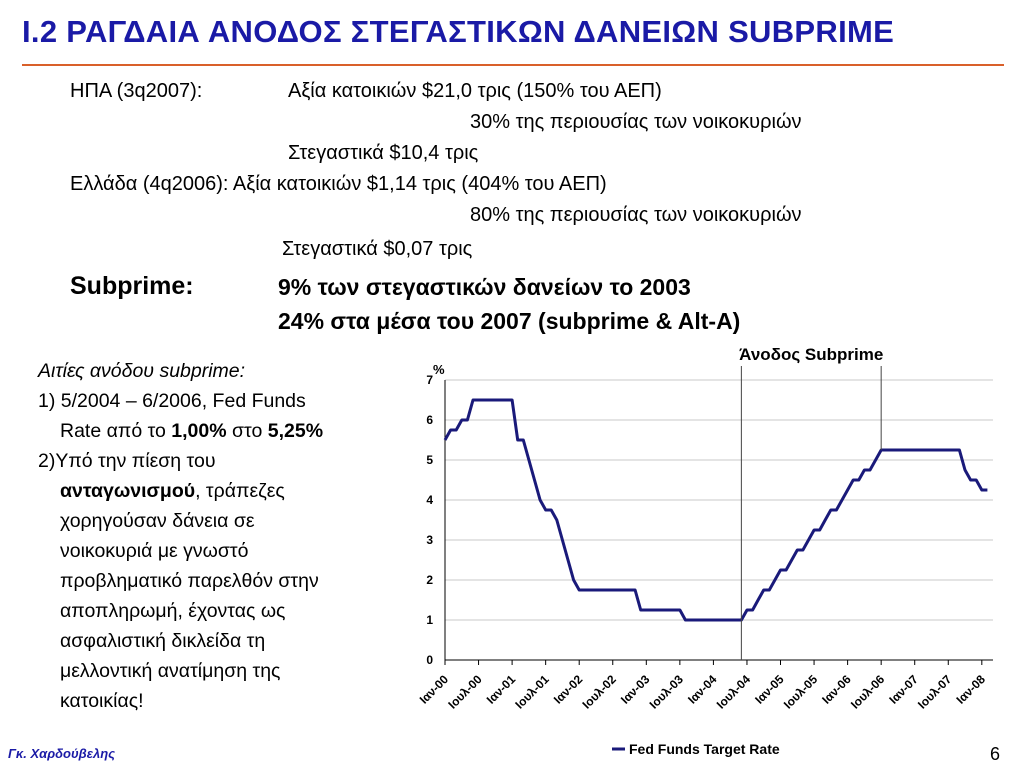  Describe the element at coordinates (142, 371) in the screenshot. I see `causes-heading: Αιτίες ανόδου subprime:` at that location.